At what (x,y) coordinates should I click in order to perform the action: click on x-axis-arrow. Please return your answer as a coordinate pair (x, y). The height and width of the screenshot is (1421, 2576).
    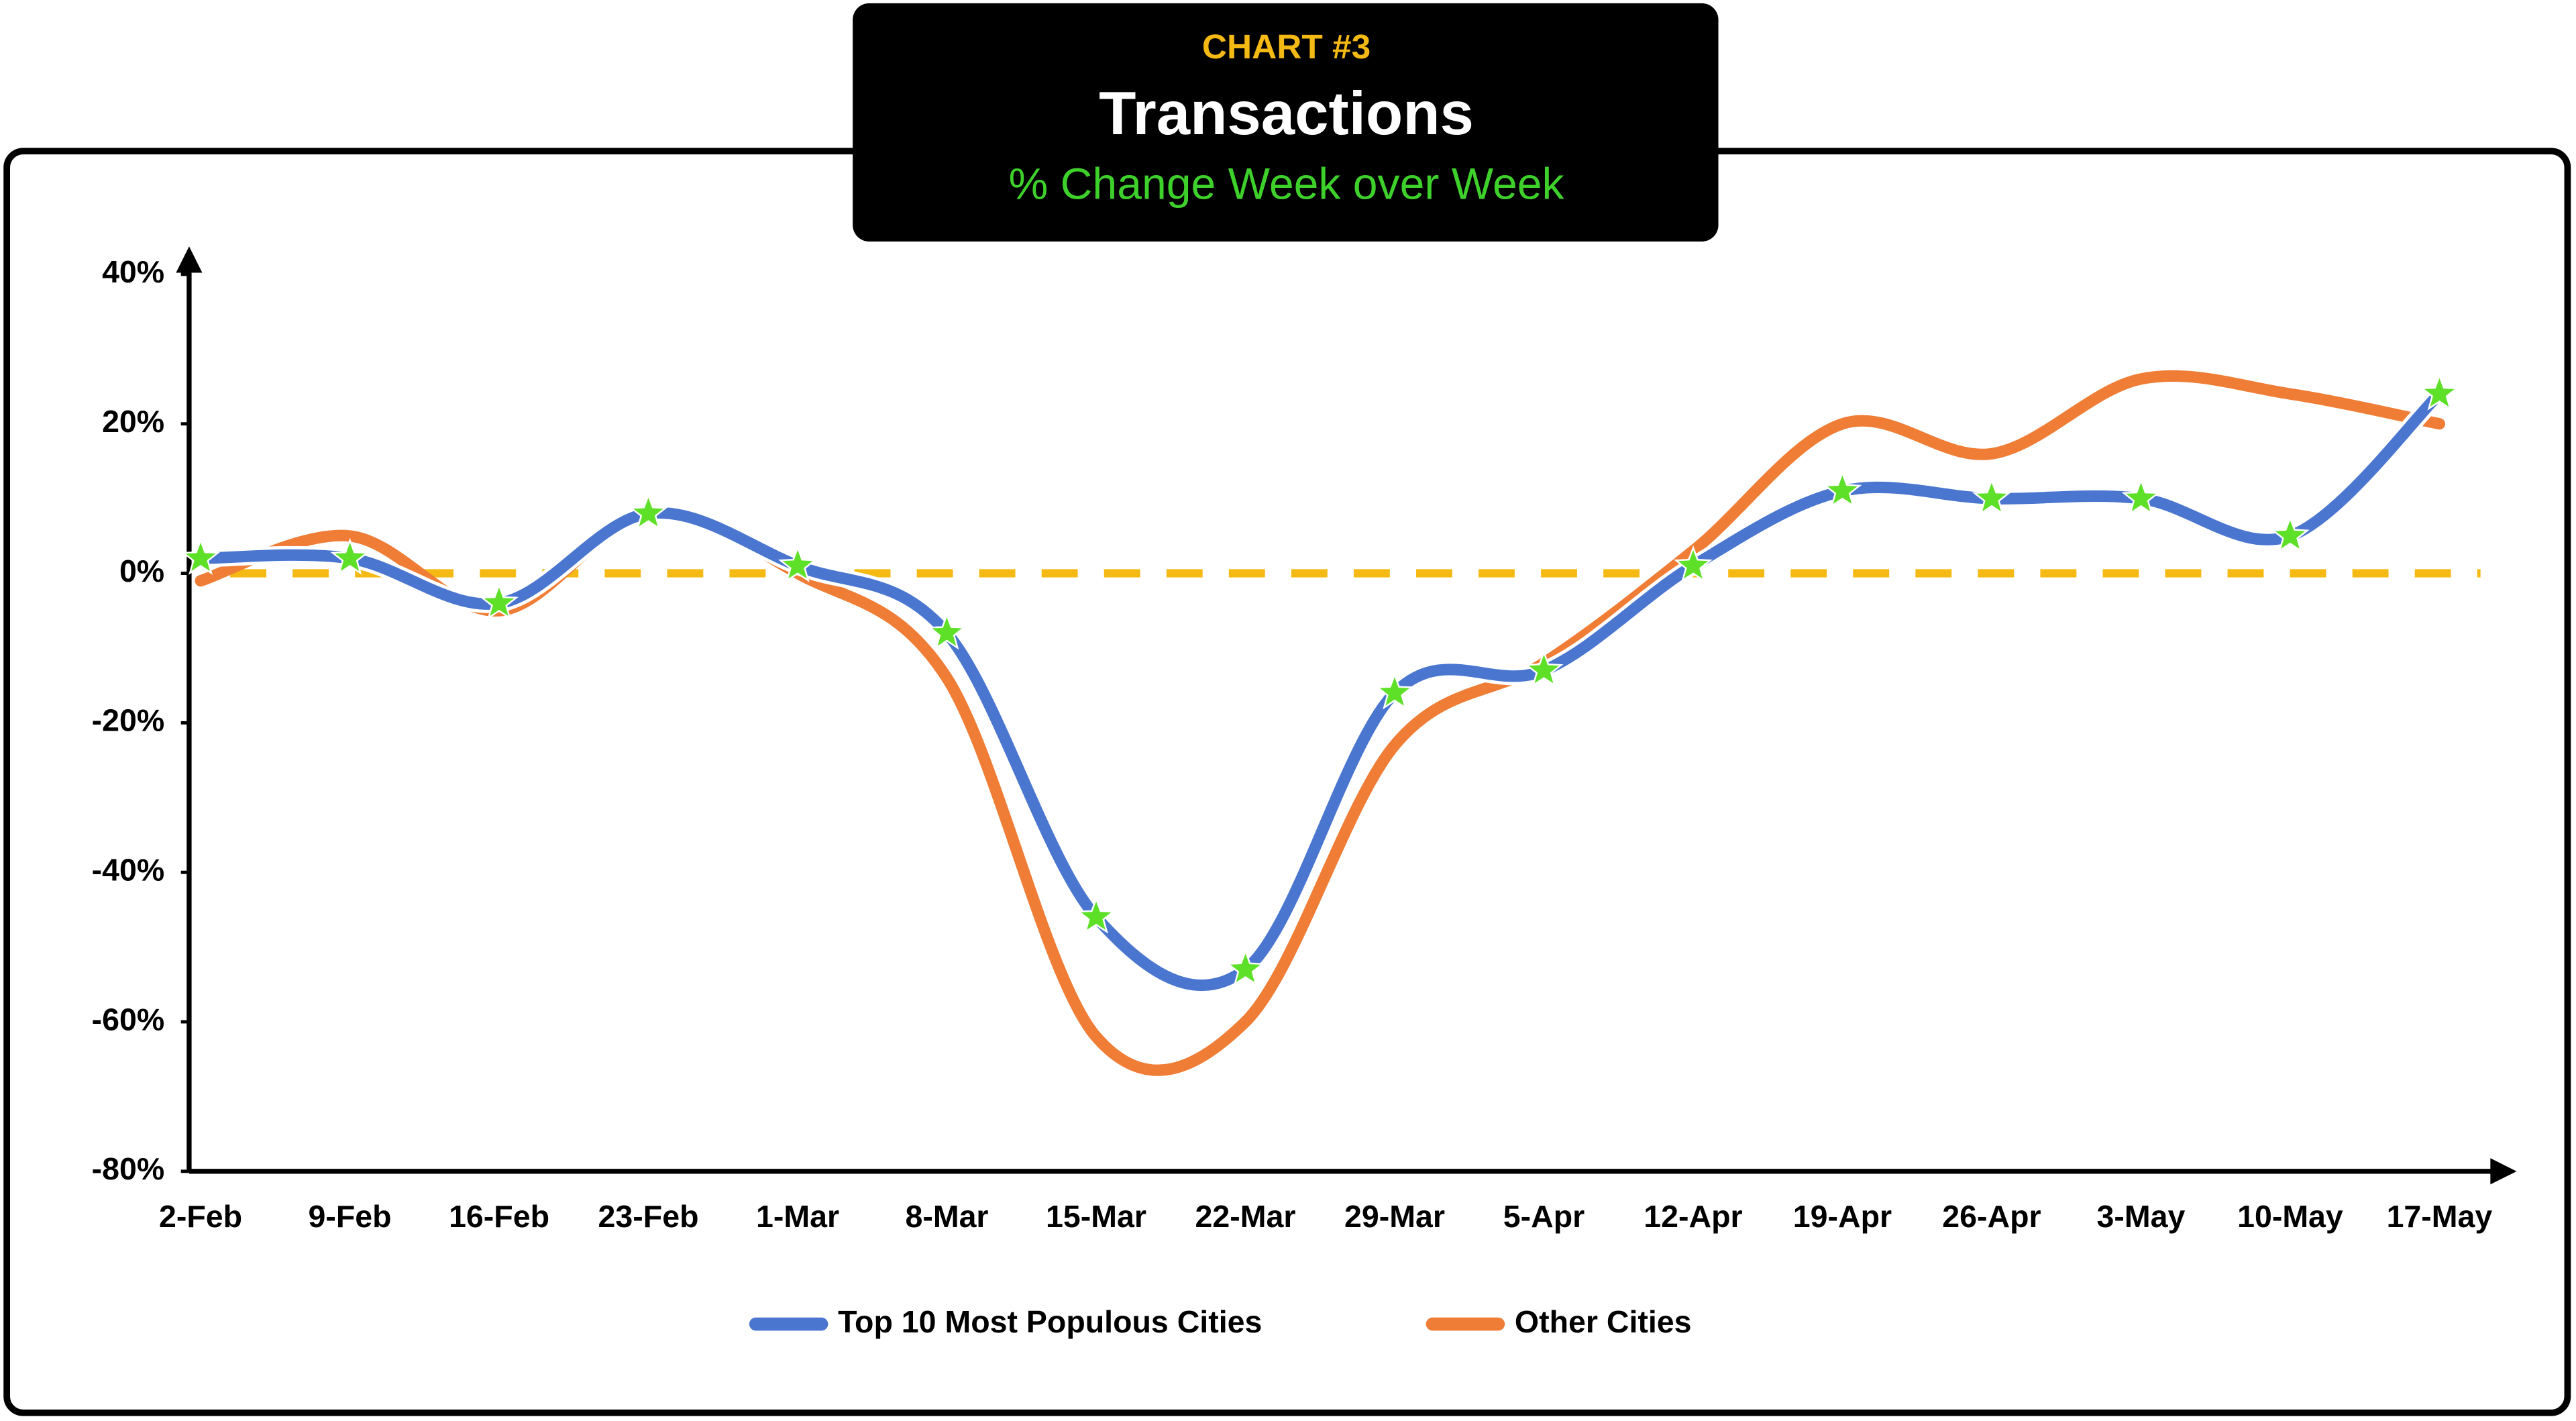
    Looking at the image, I should click on (2503, 1171).